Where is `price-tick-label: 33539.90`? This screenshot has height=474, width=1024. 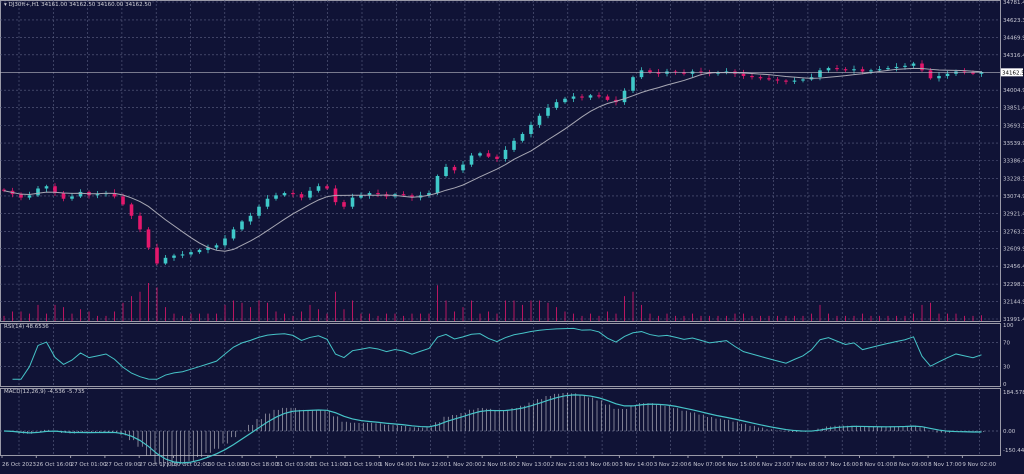
price-tick-label: 33539.90 is located at coordinates (1013, 144).